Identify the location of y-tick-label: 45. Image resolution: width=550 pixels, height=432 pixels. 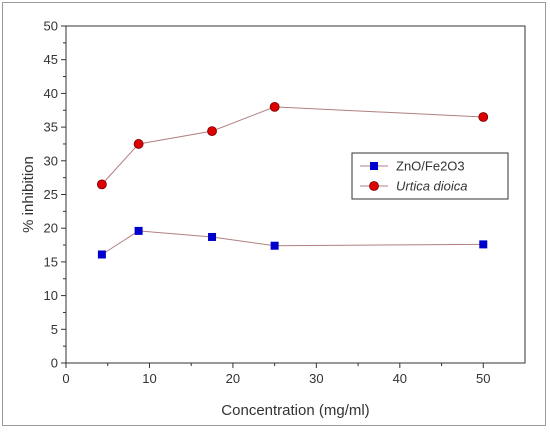
(51, 59).